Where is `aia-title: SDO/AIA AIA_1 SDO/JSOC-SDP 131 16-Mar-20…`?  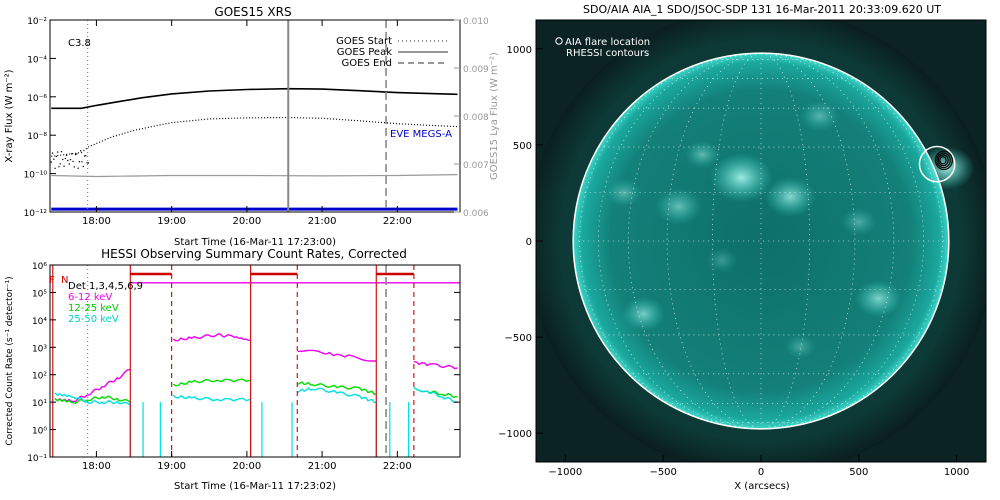 aia-title: SDO/AIA AIA_1 SDO/JSOC-SDP 131 16-Mar-20… is located at coordinates (762, 9).